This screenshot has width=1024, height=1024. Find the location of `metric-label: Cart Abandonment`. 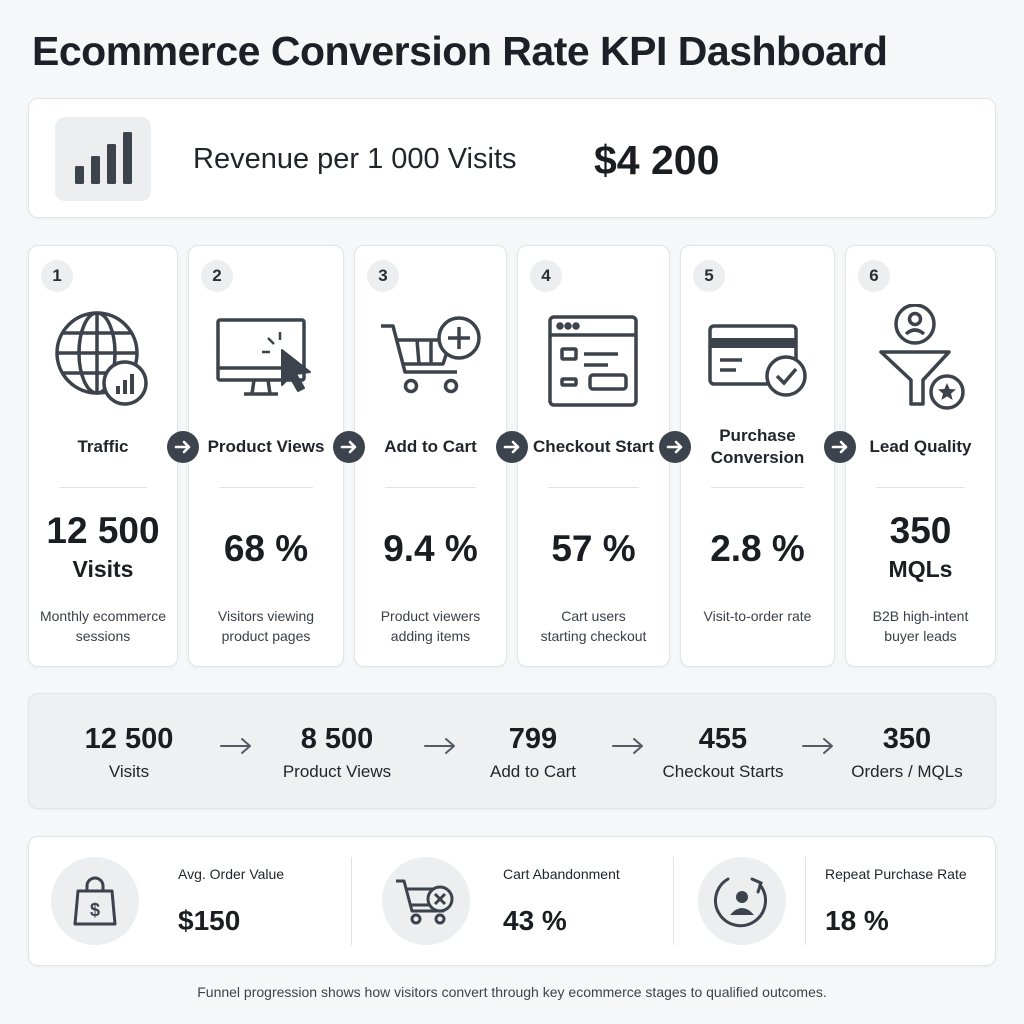

metric-label: Cart Abandonment is located at coordinates (561, 874).